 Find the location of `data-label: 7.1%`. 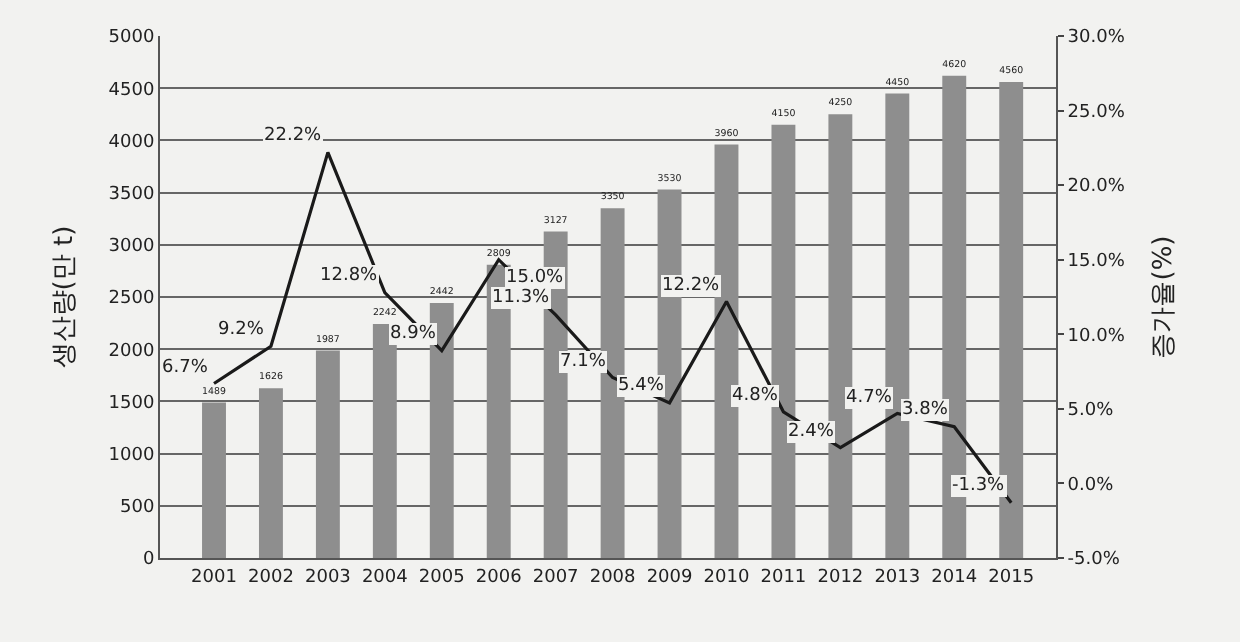

data-label: 7.1% is located at coordinates (583, 362).